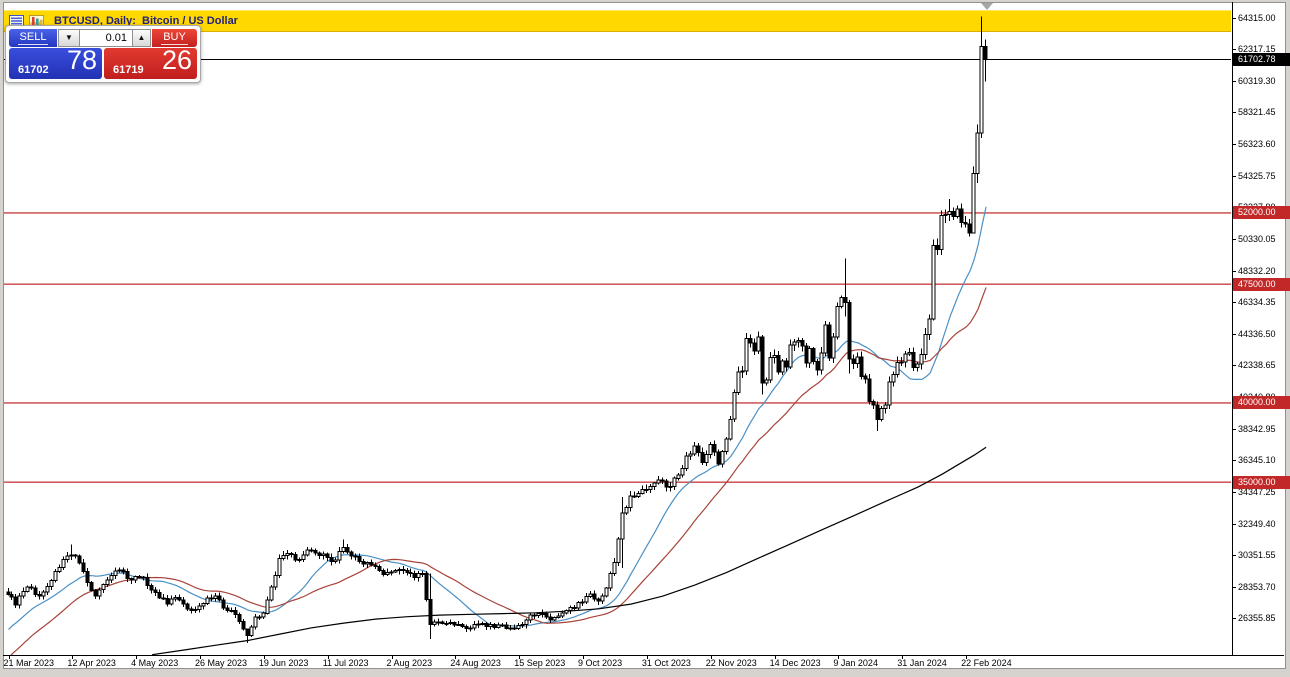 Image resolution: width=1290 pixels, height=677 pixels. I want to click on time-tick-label: 15 Sep 2023, so click(540, 663).